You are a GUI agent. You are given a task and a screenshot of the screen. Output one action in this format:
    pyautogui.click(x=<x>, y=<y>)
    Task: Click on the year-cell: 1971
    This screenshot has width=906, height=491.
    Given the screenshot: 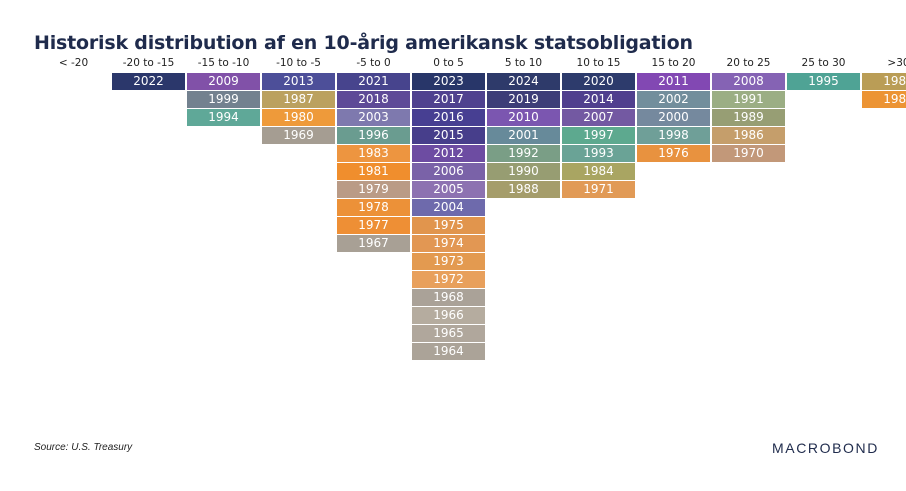 What is the action you would take?
    pyautogui.click(x=598, y=189)
    